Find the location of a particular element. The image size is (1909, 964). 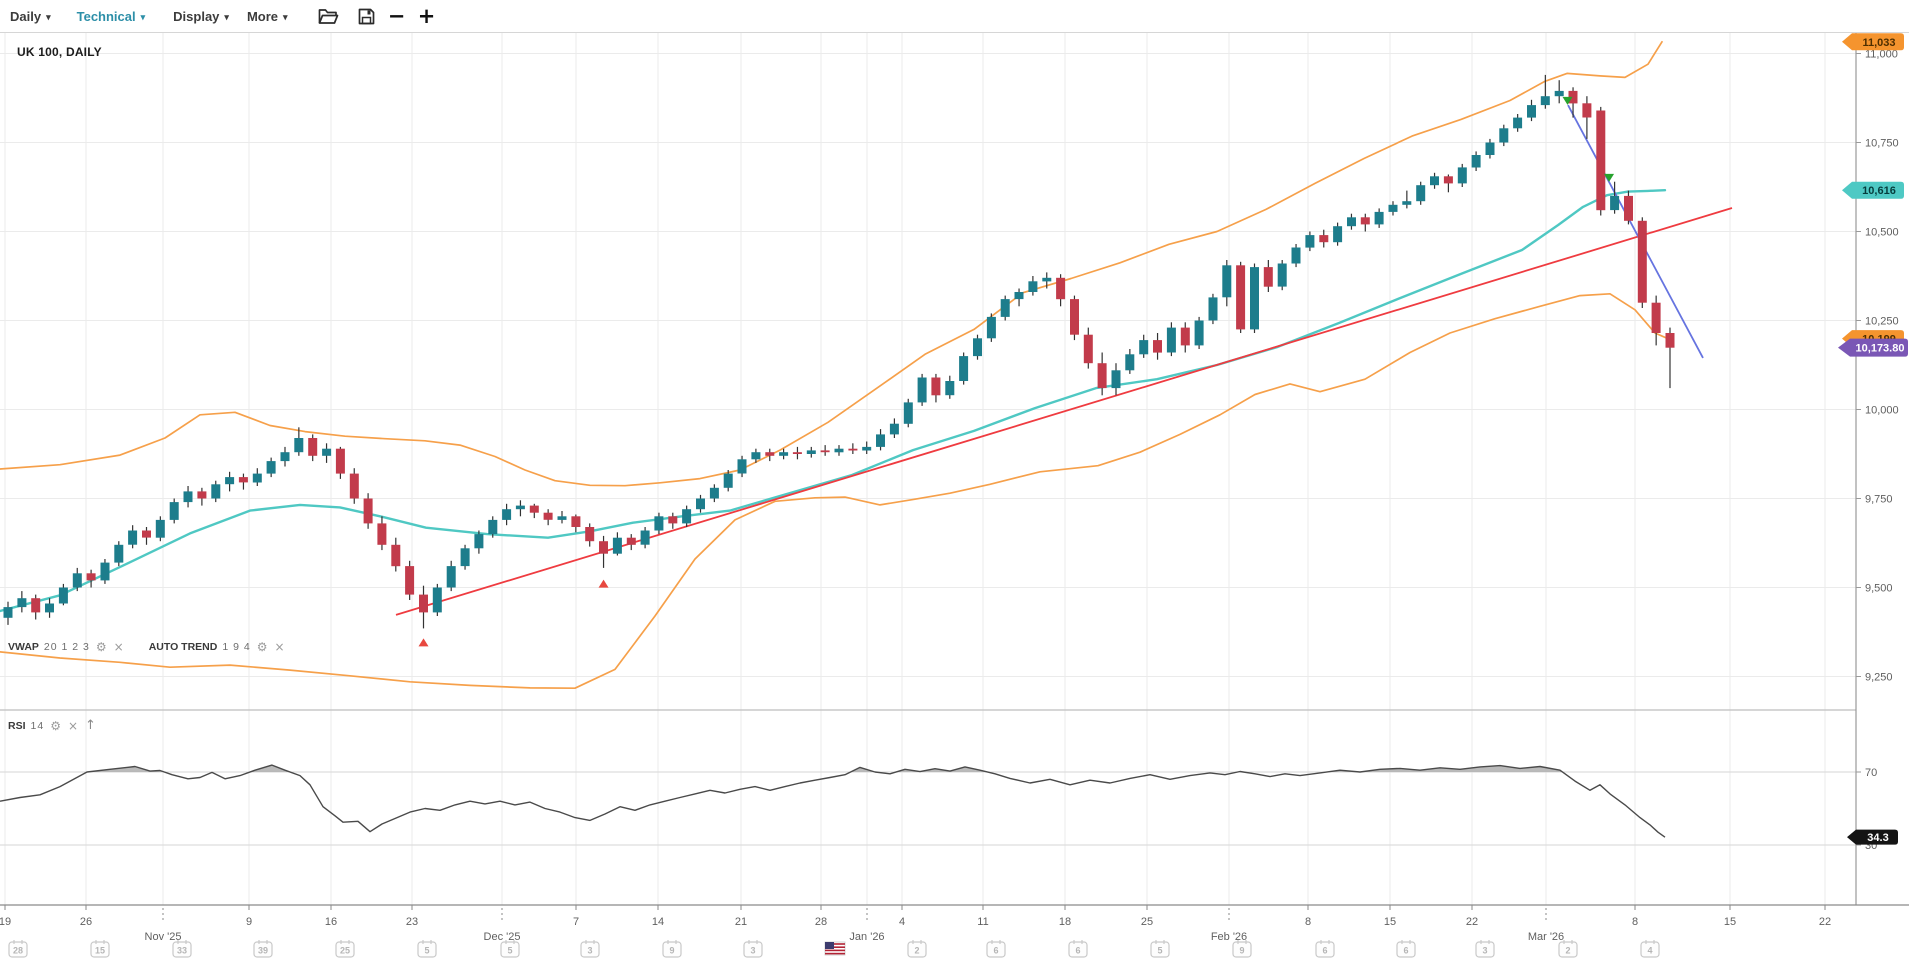

rsi-remove-icon: × is located at coordinates (73, 726).